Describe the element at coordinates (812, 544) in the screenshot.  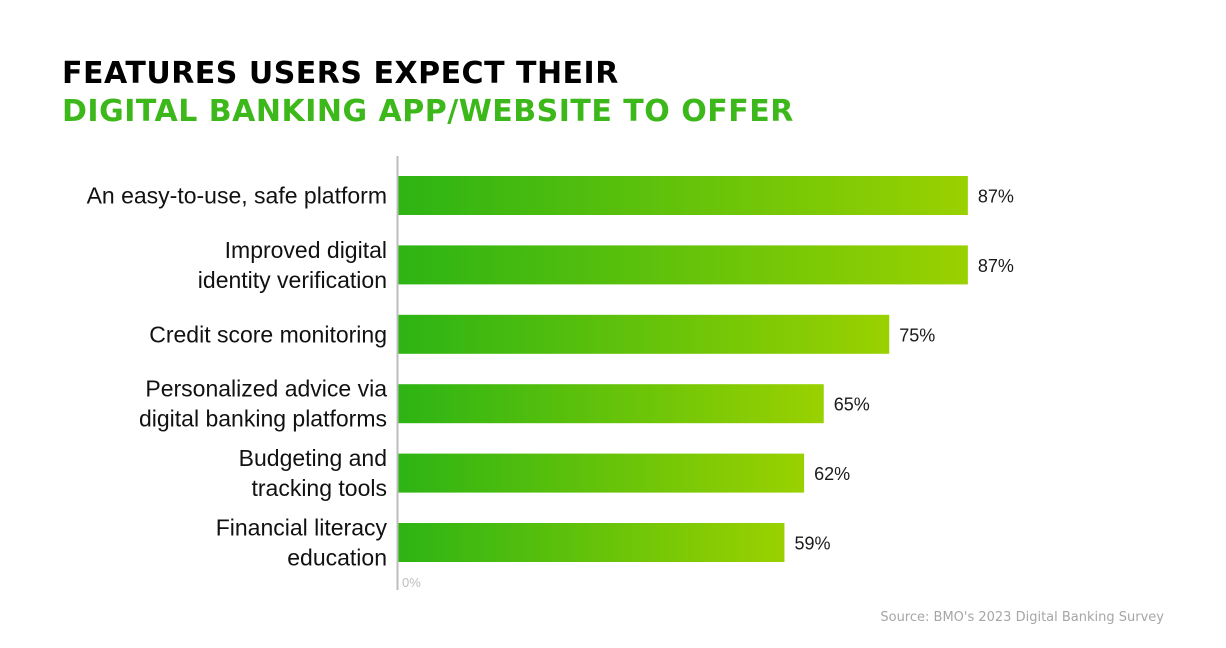
I see `bar-value-label: 59%` at that location.